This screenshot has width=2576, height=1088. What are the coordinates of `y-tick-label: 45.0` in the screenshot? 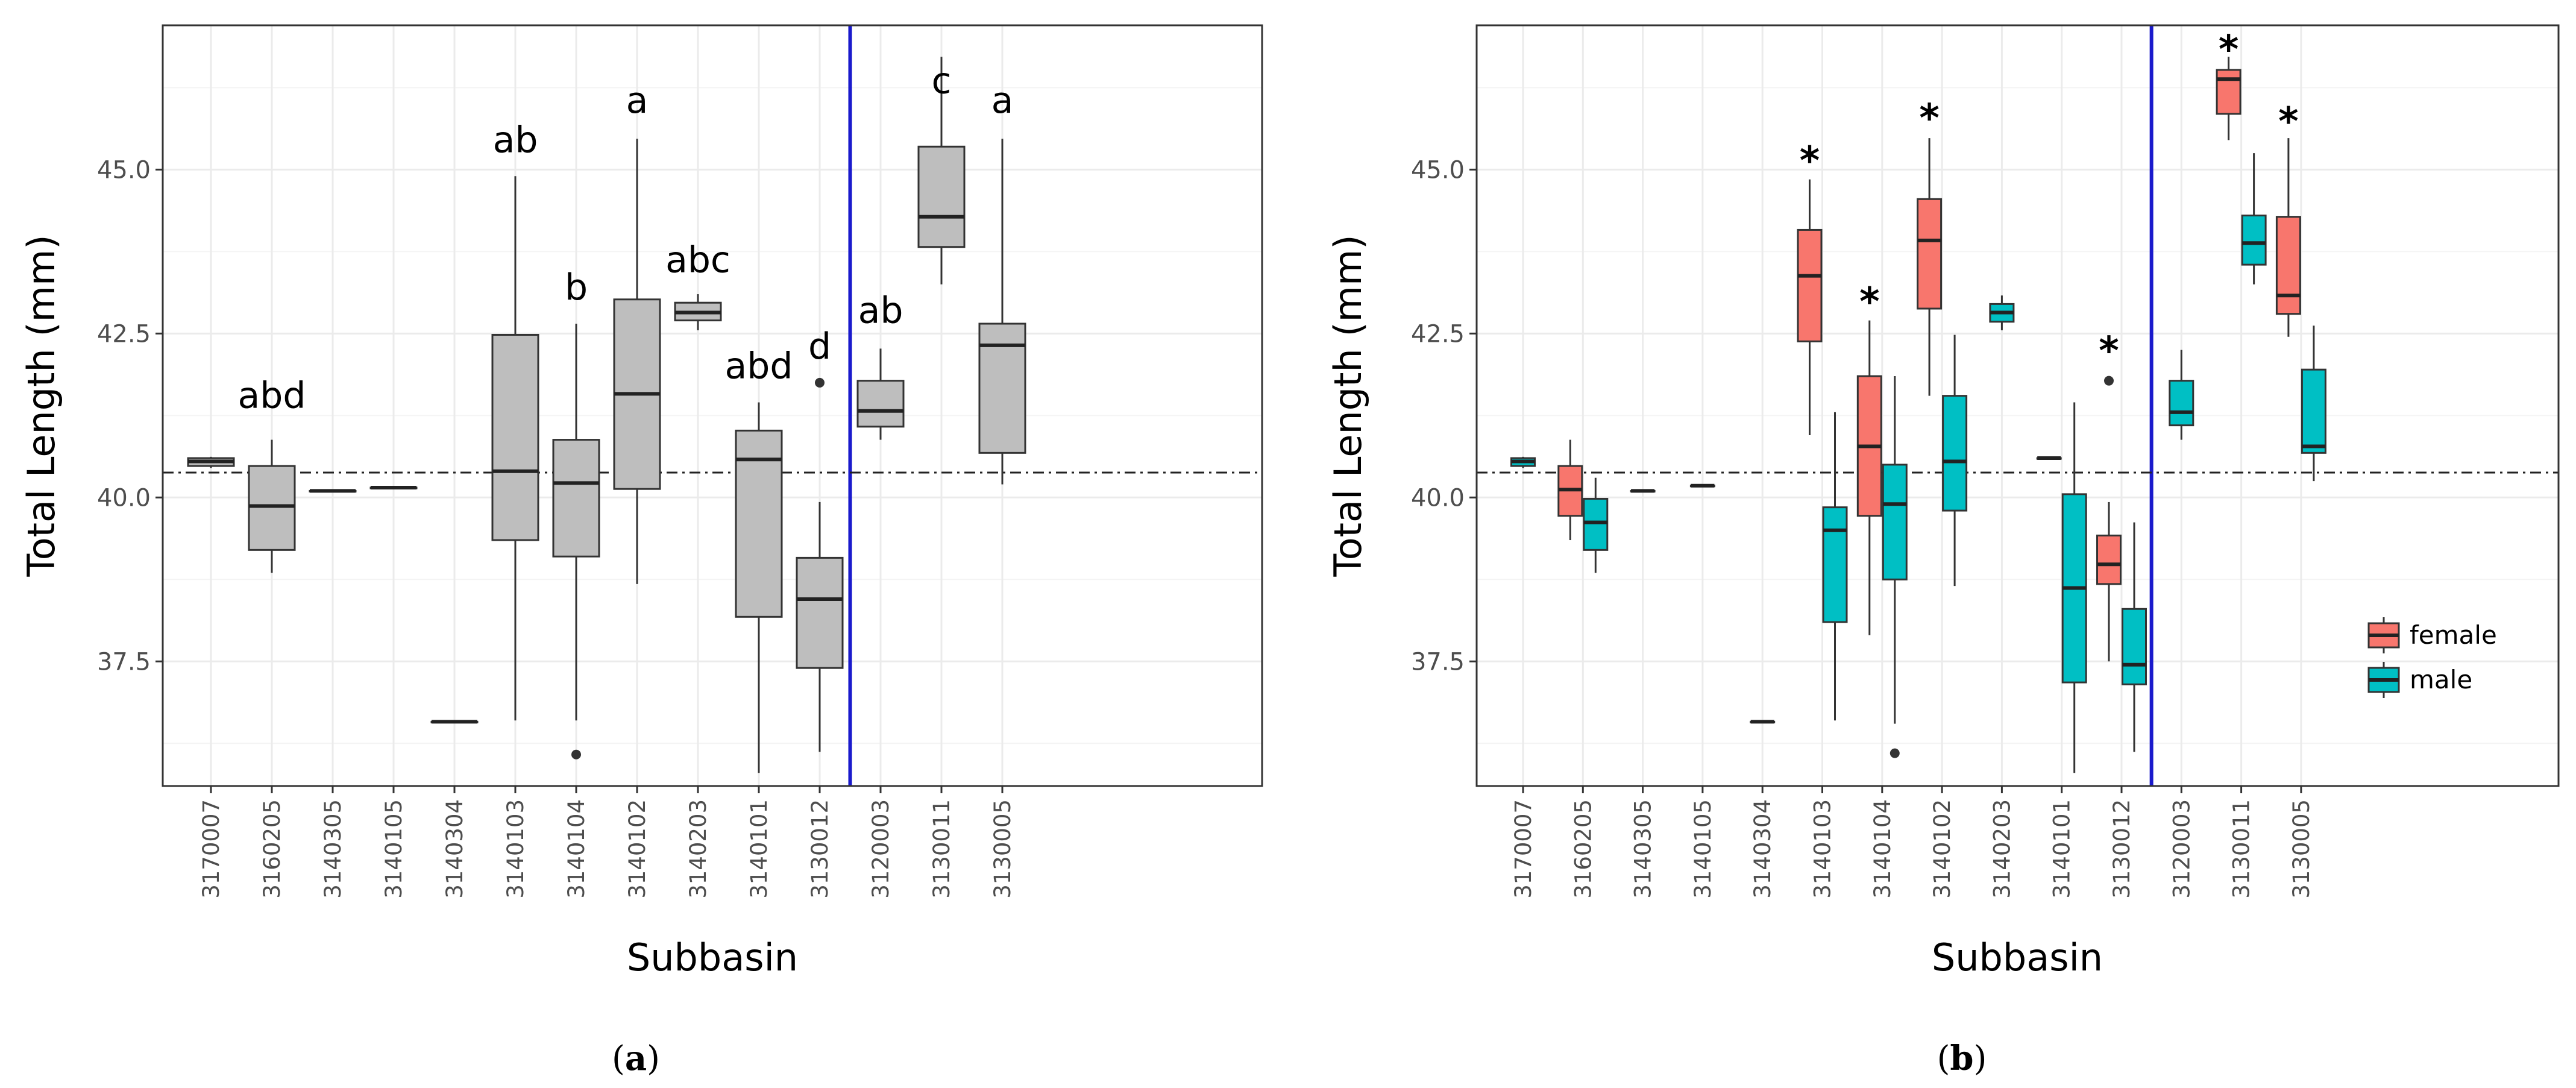 It's located at (1438, 170).